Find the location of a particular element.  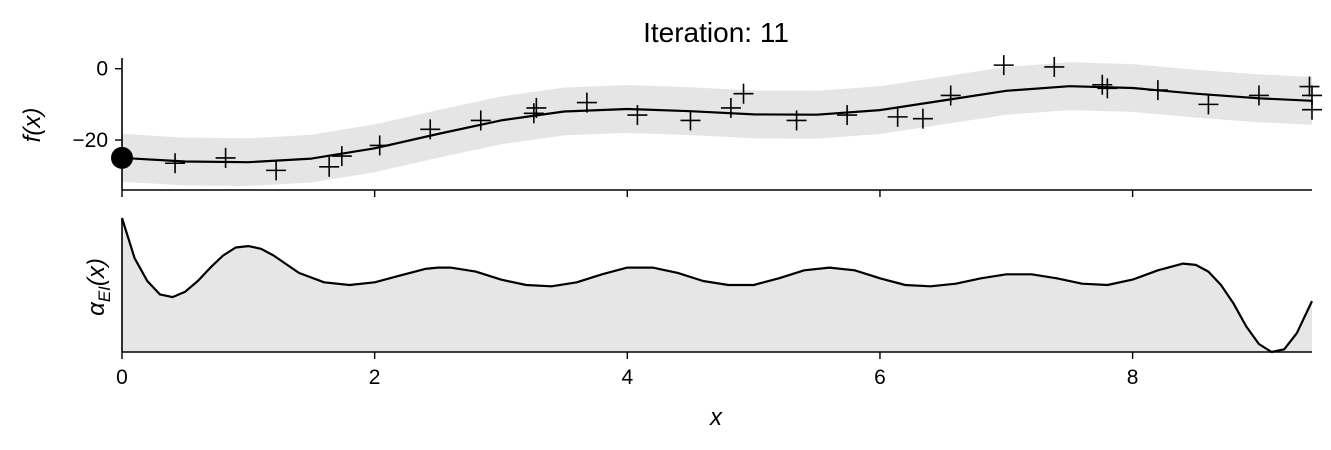

top-y-tick-label: −20 is located at coordinates (90, 140).